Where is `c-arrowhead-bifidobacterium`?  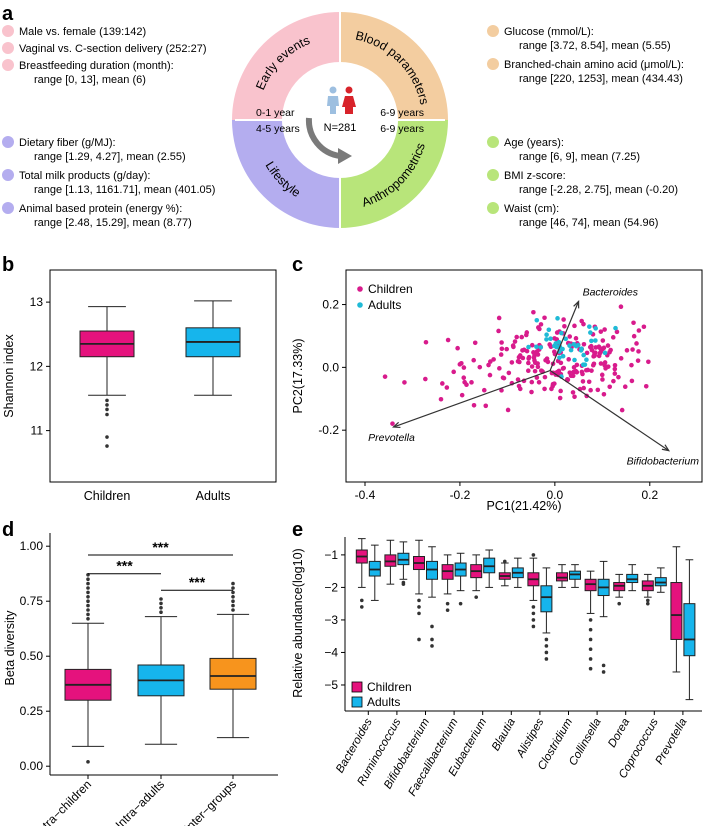 c-arrowhead-bifidobacterium is located at coordinates (666, 448).